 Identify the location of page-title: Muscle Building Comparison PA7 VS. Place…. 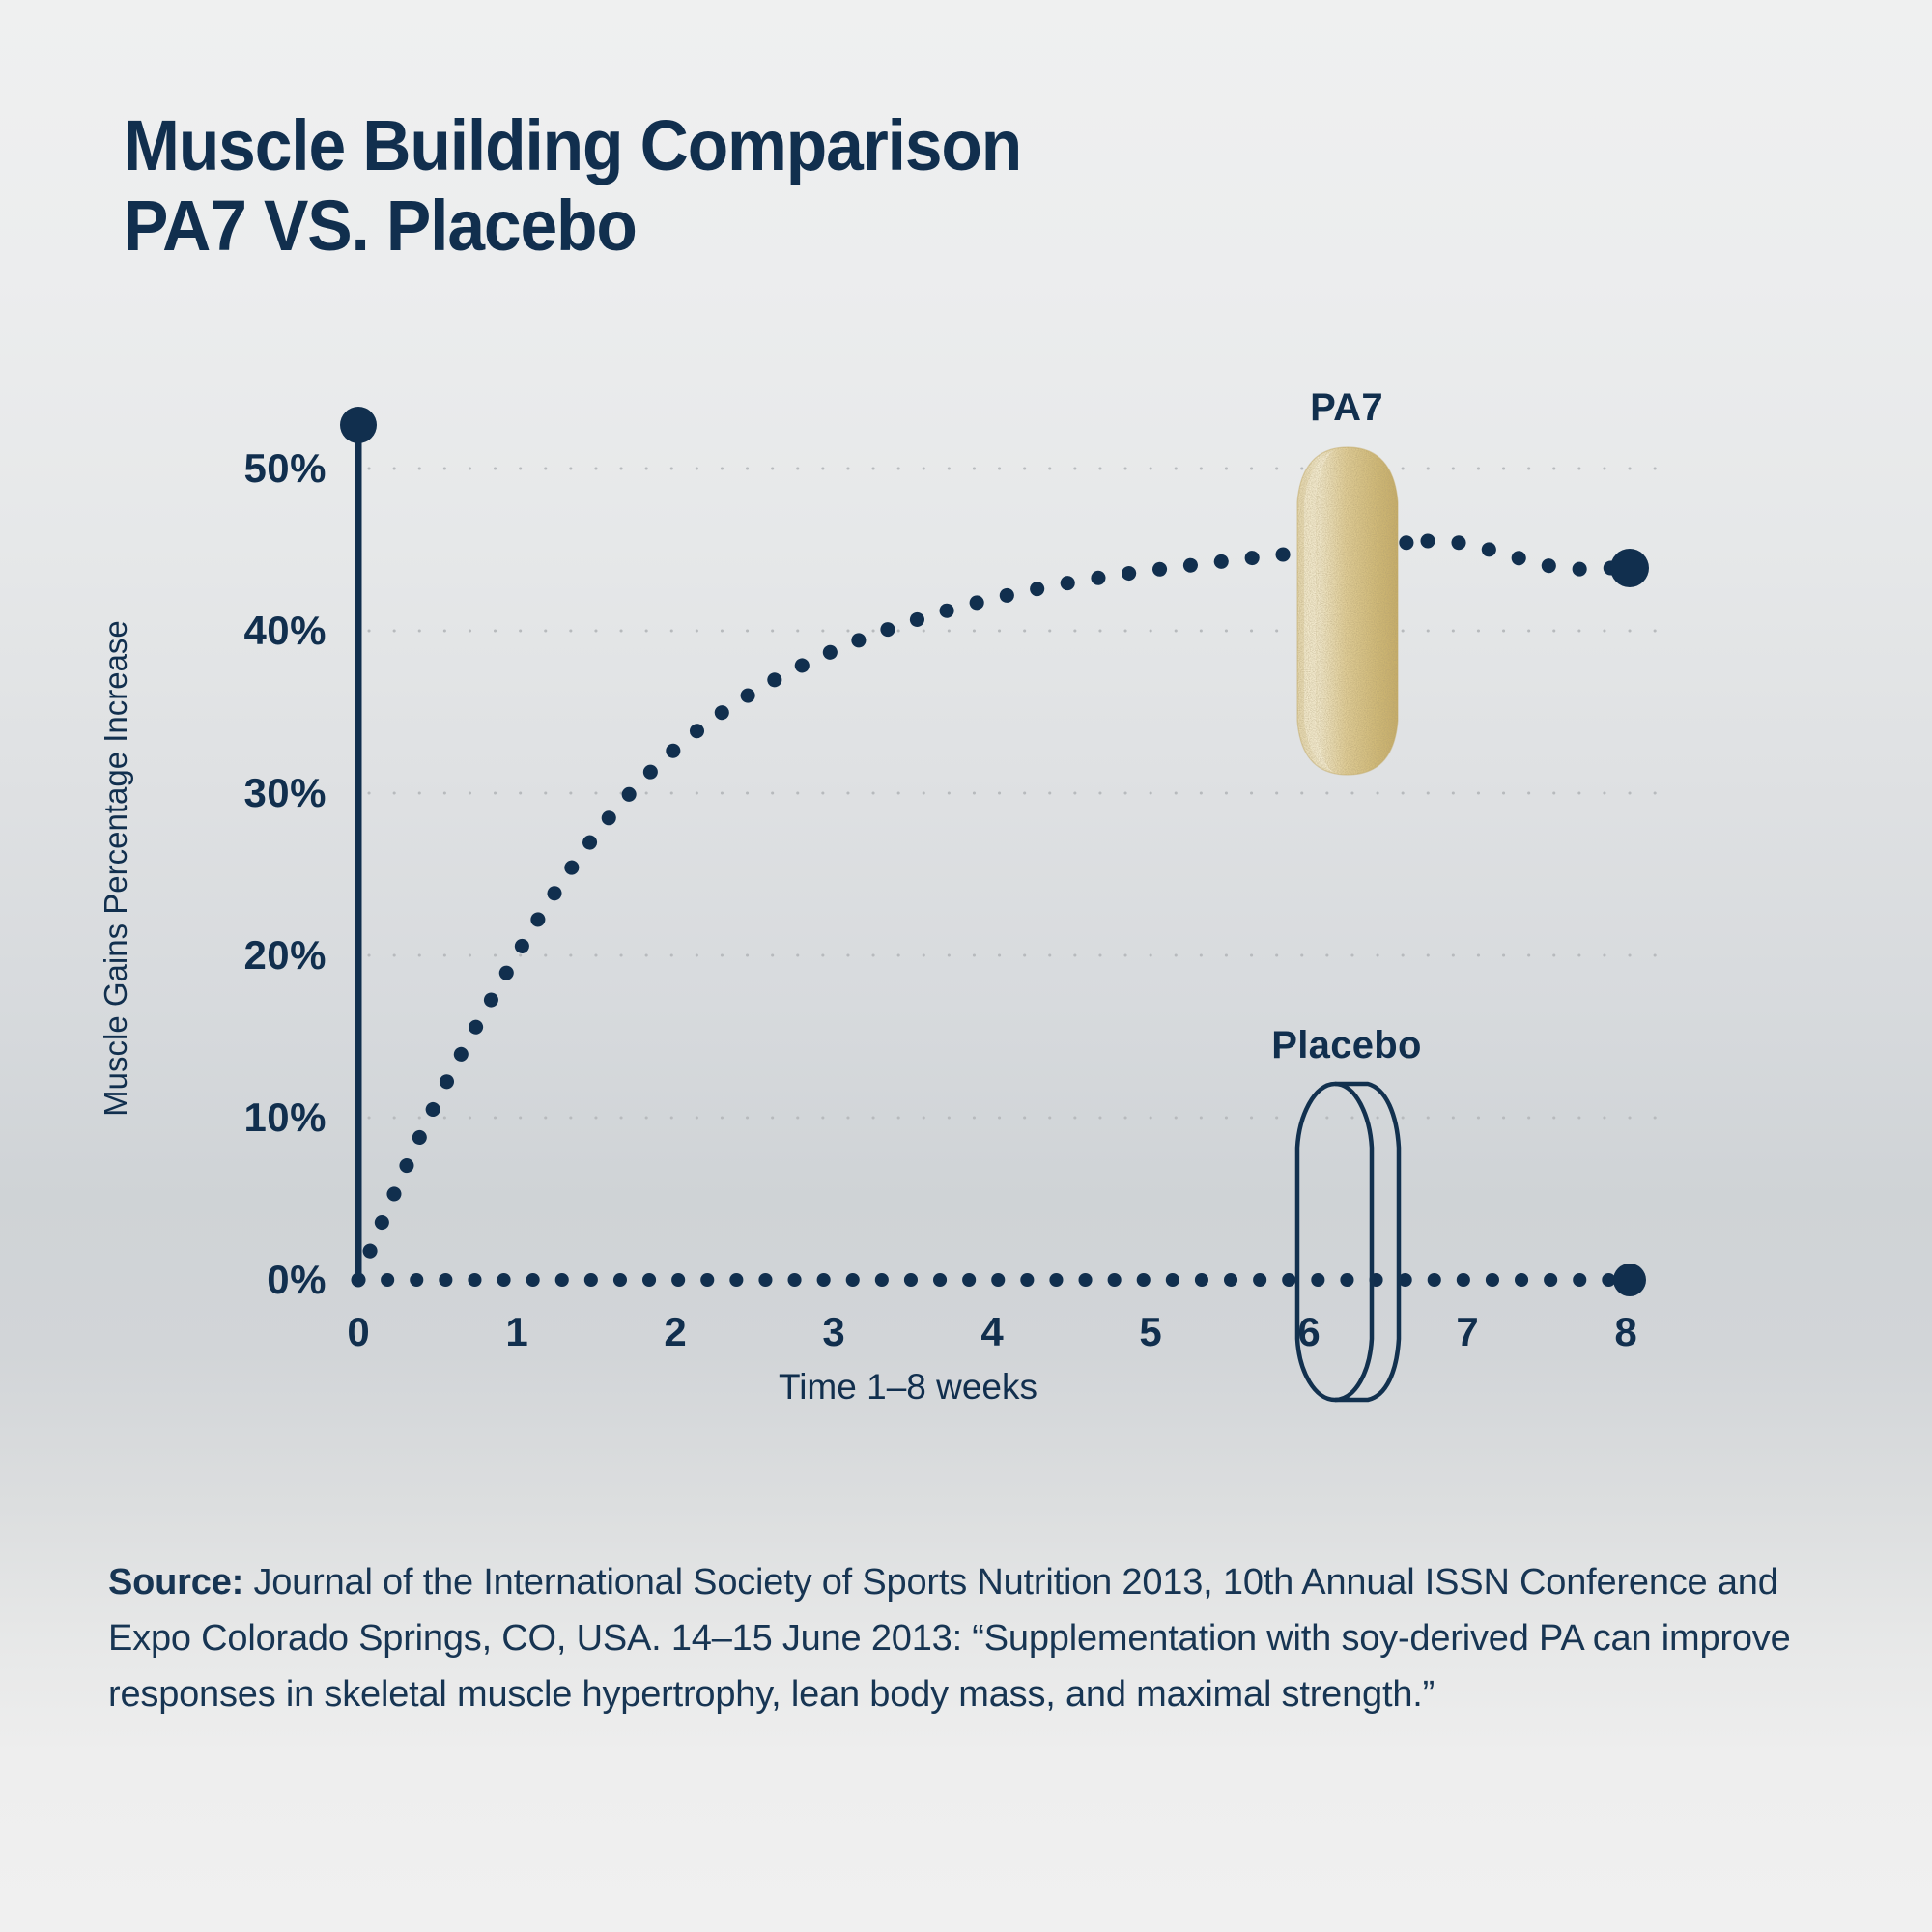
(573, 185).